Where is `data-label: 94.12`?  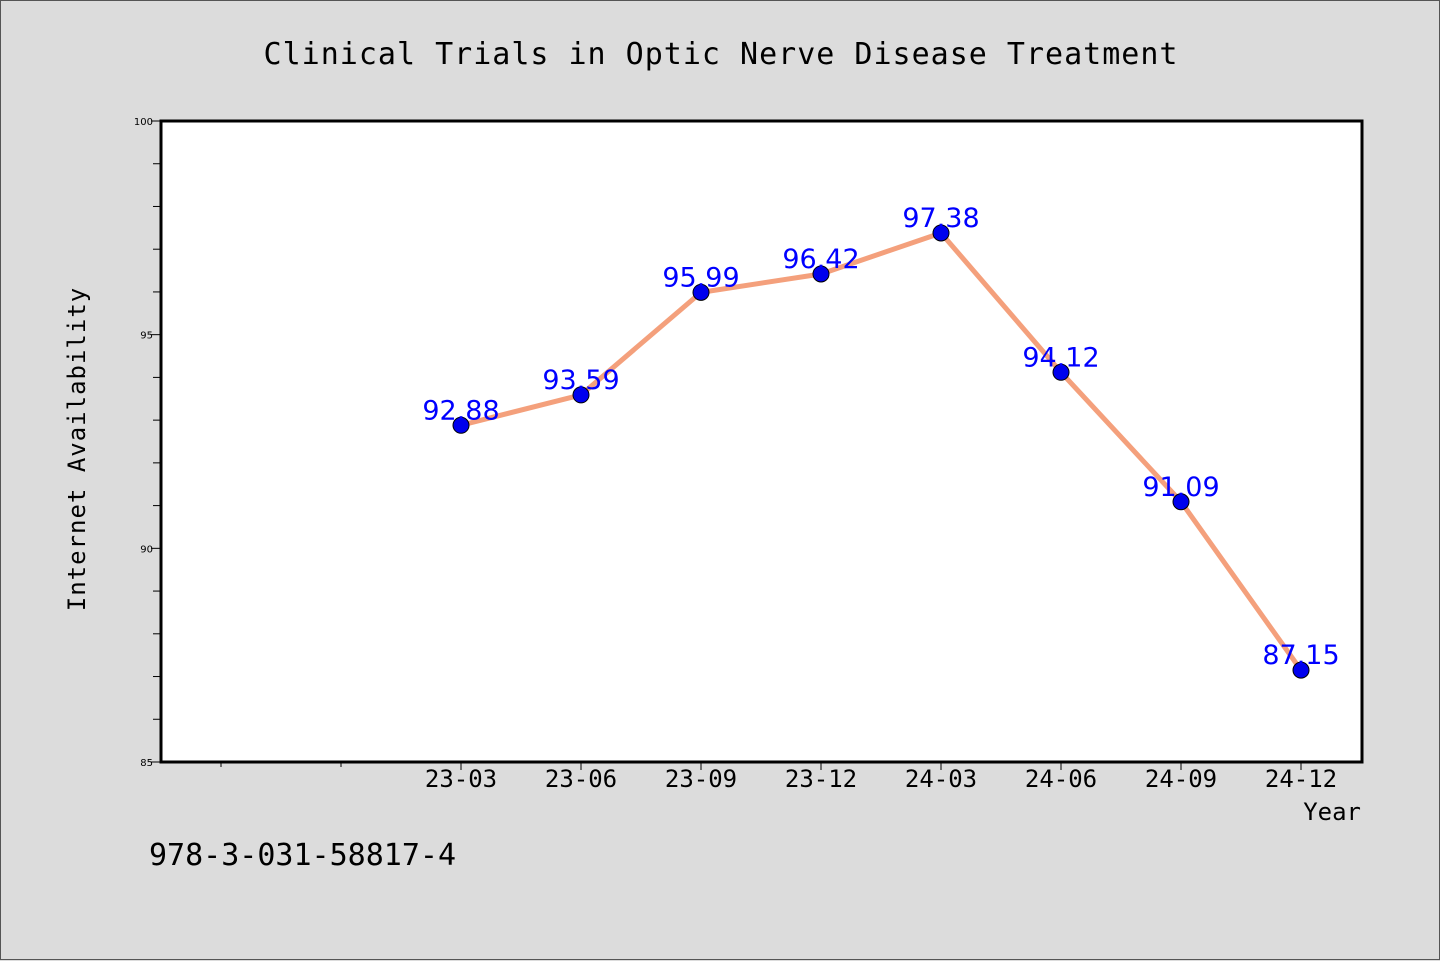
data-label: 94.12 is located at coordinates (1060, 357).